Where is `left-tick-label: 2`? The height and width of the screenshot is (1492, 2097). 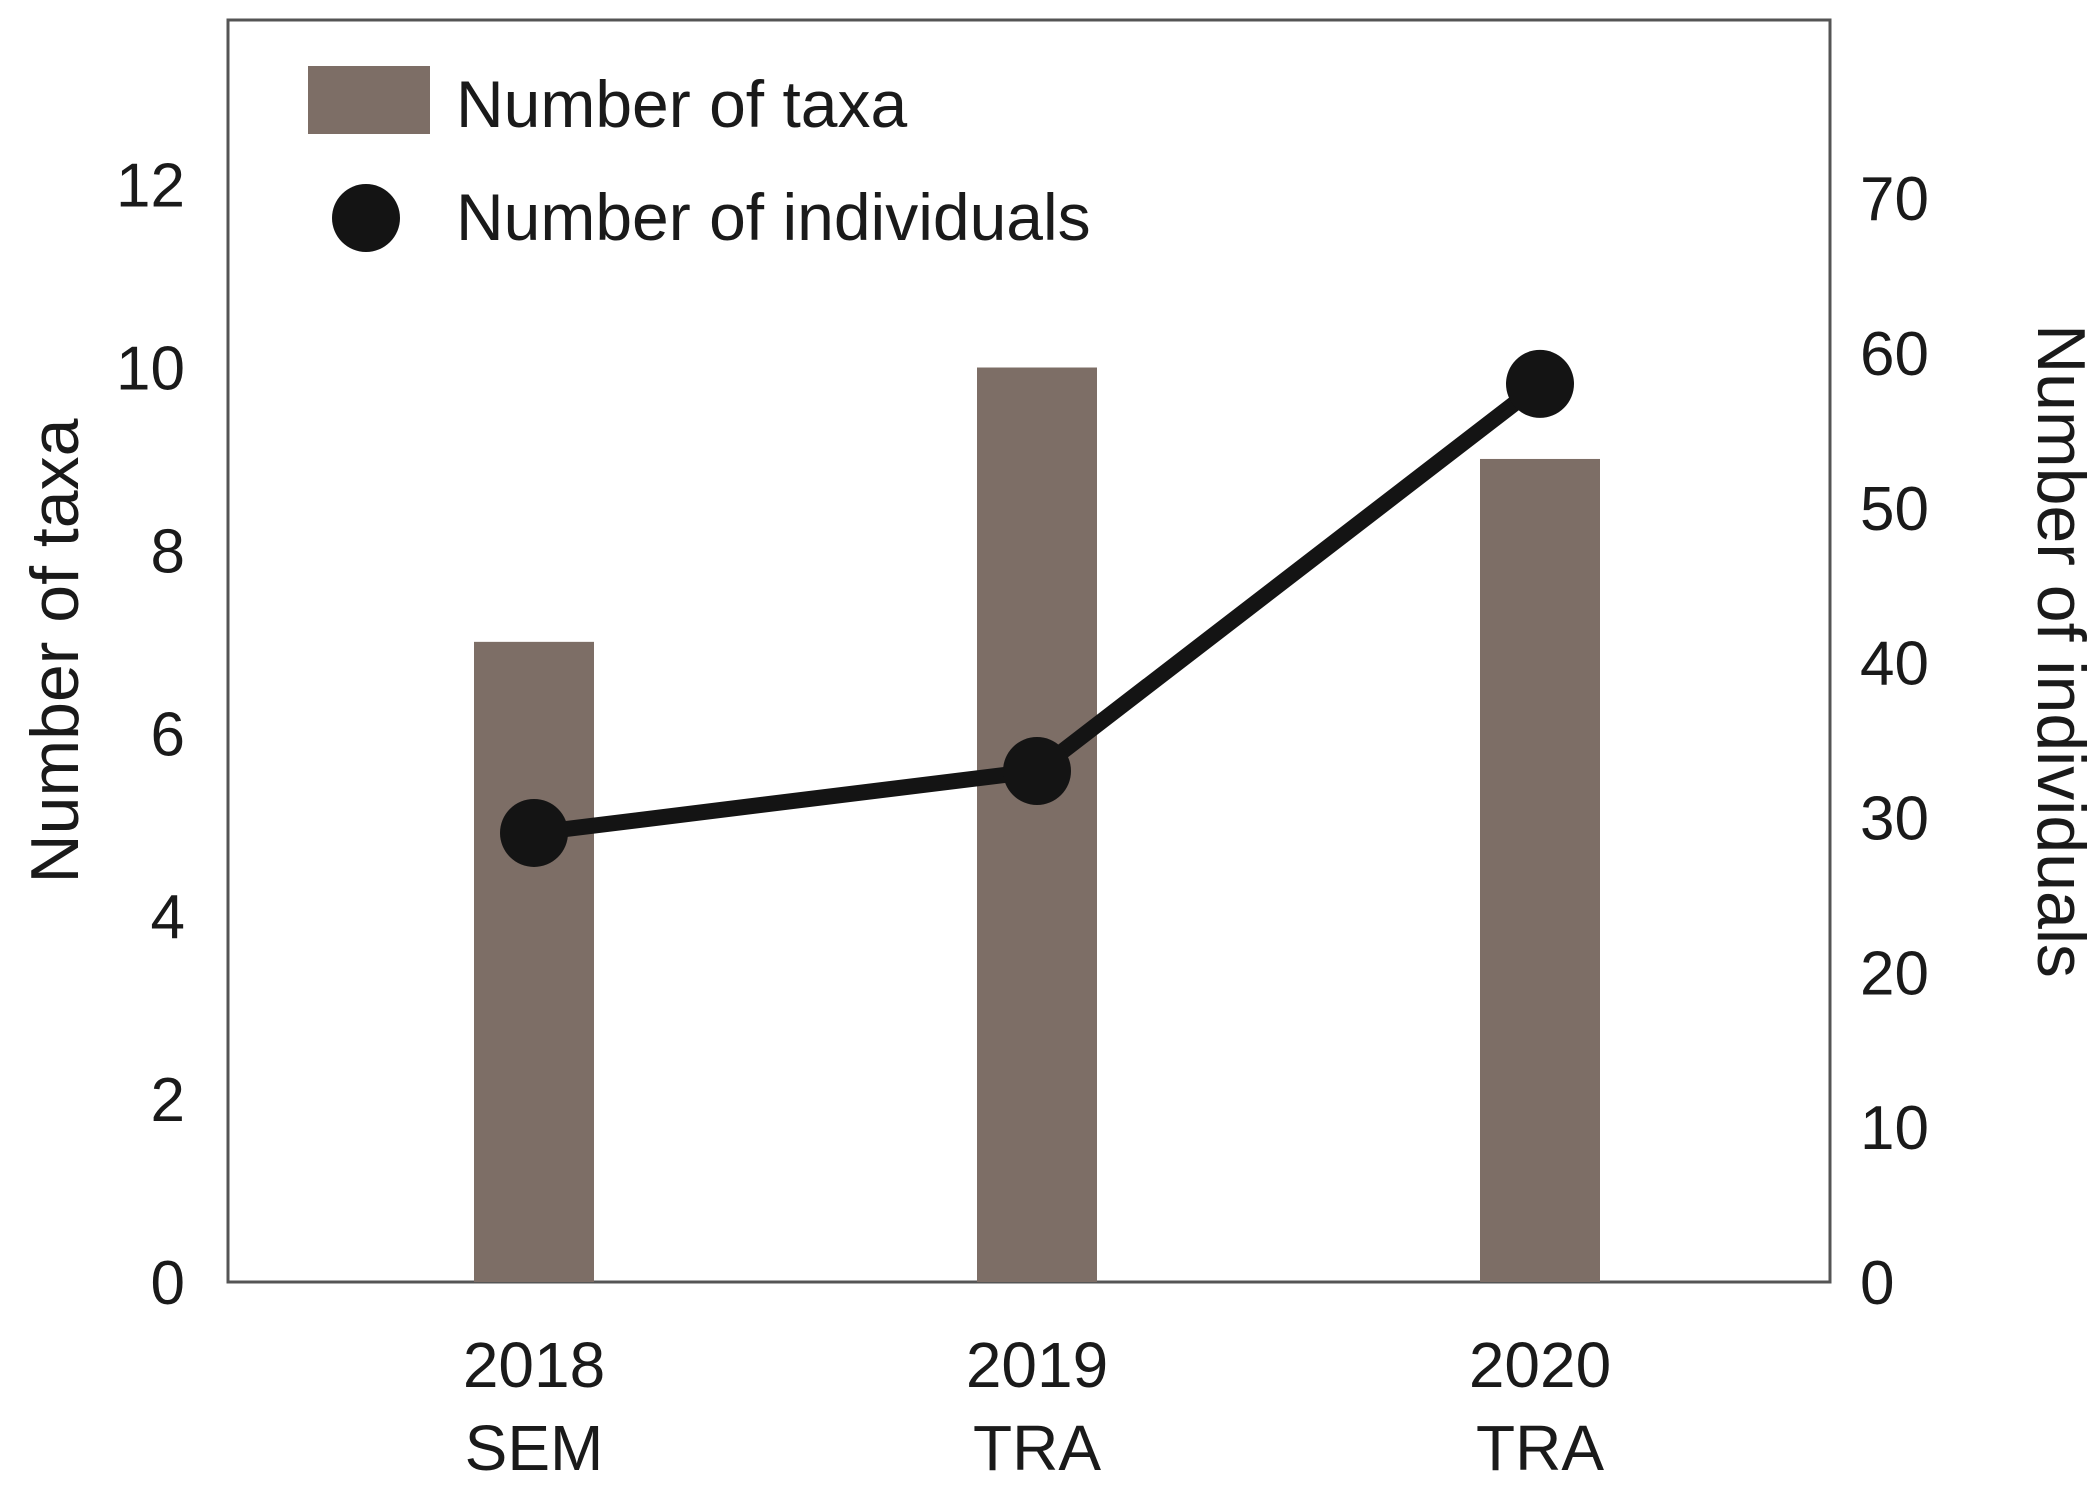
left-tick-label: 2 is located at coordinates (168, 1100).